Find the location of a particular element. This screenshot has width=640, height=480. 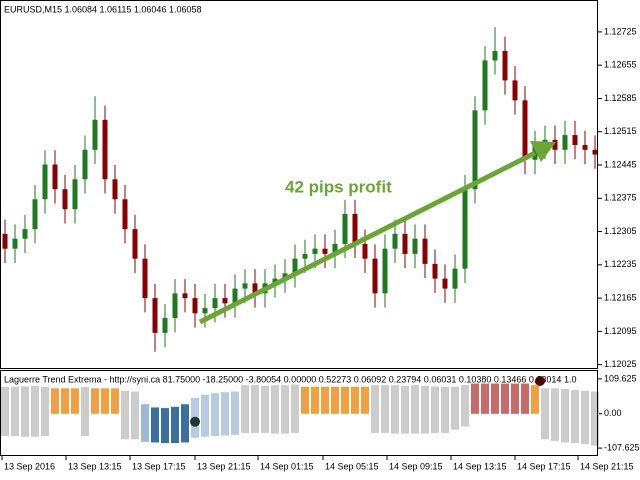

y-tick-label: 1.12655 is located at coordinates (620, 65).